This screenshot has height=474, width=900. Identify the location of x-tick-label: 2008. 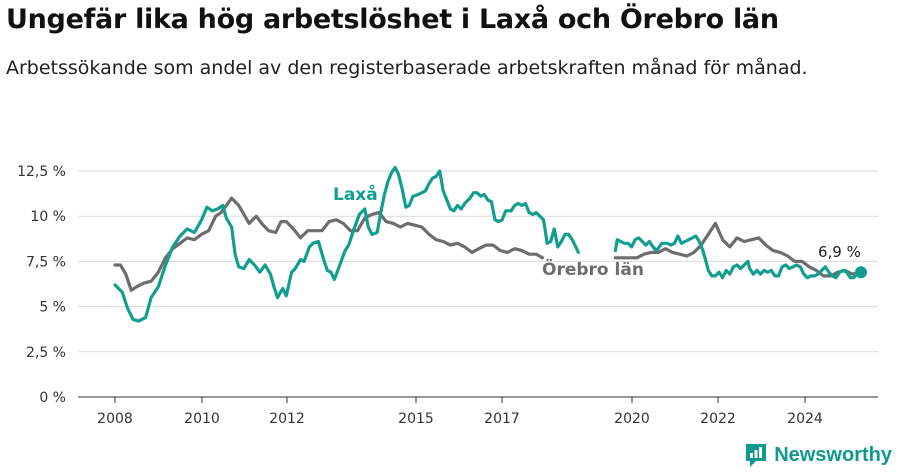
(115, 419).